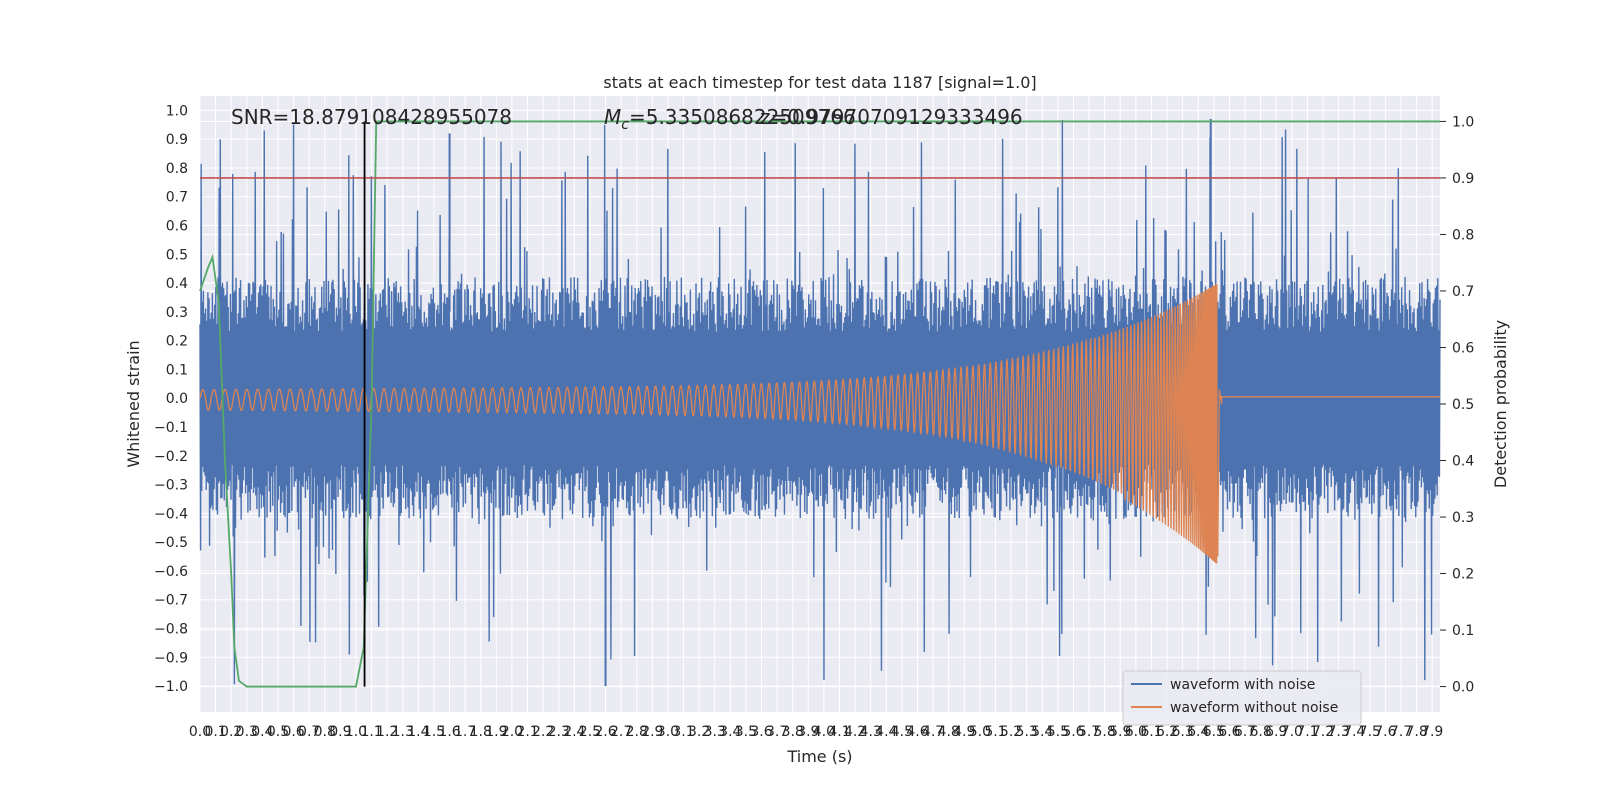  Describe the element at coordinates (1292, 732) in the screenshot. I see `x-tick-label-70: 7.0` at that location.